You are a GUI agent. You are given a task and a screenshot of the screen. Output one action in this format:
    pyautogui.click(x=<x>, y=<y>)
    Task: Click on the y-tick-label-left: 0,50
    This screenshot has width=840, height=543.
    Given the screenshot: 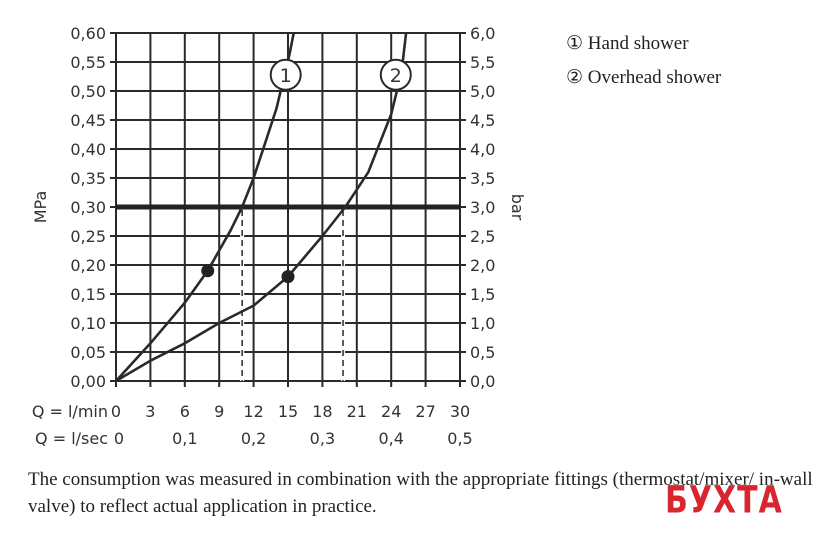 What is the action you would take?
    pyautogui.click(x=88, y=91)
    